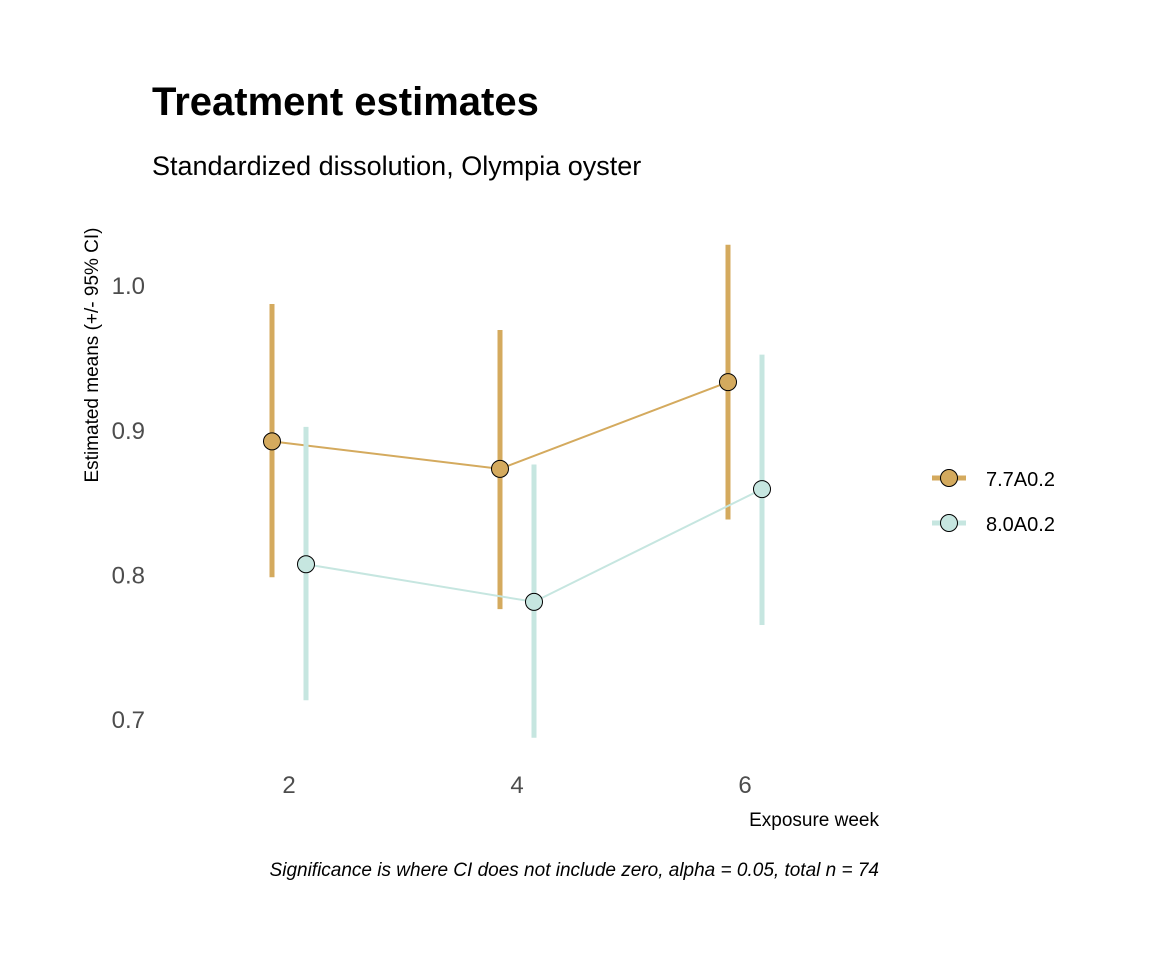 This screenshot has height=960, width=1152. I want to click on y-axis-ticks: 0.7 0.8 0.9 1.0, so click(128, 503).